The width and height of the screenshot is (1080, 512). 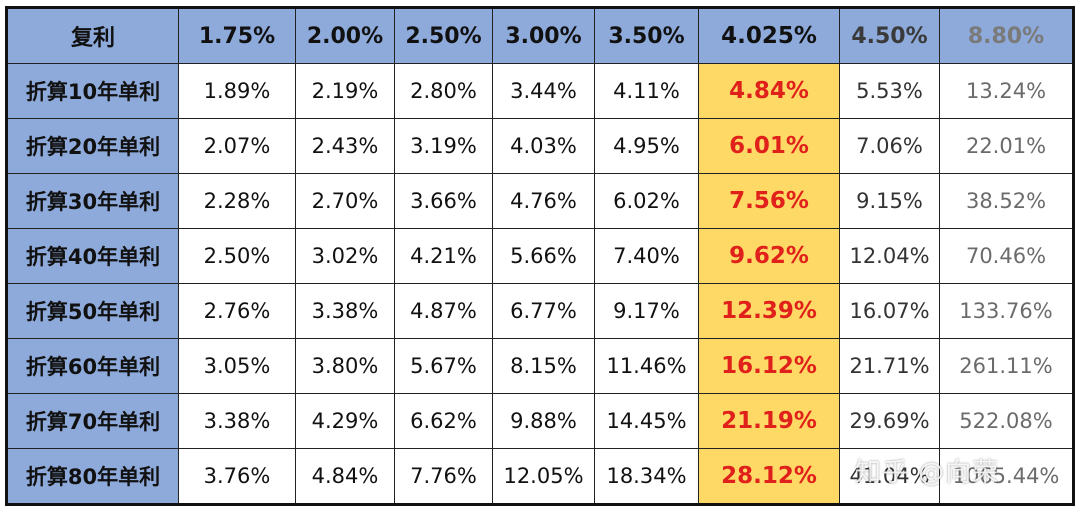 I want to click on table-cell: 2.07%, so click(x=237, y=146).